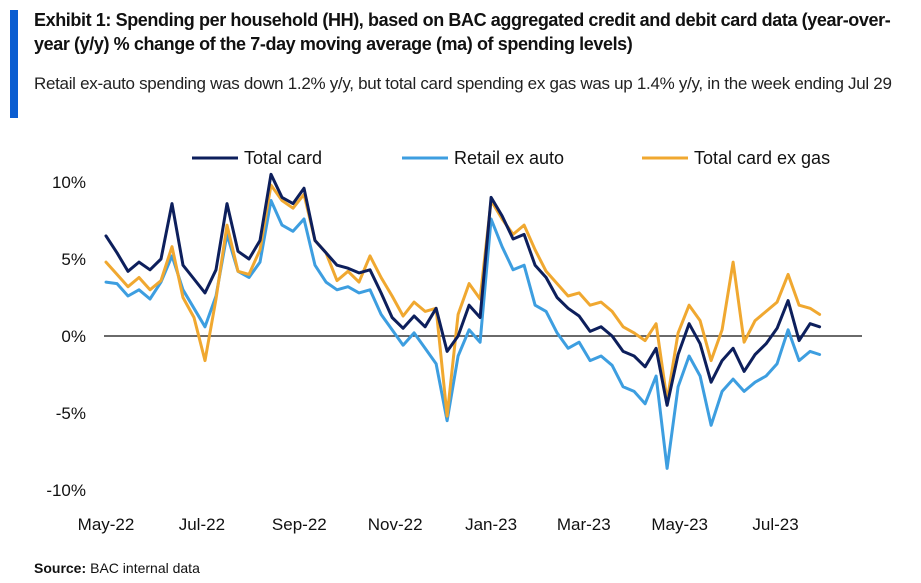  What do you see at coordinates (395, 524) in the screenshot?
I see `x-tick-label: Nov-22` at bounding box center [395, 524].